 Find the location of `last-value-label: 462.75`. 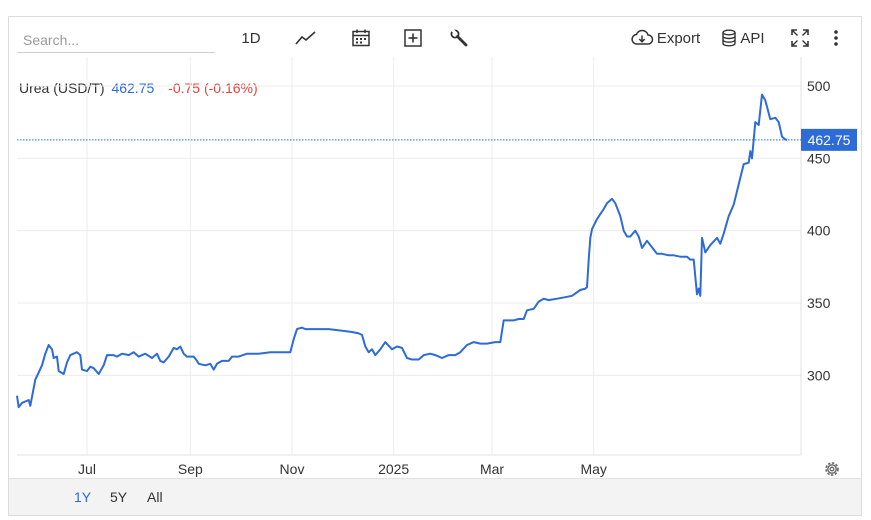

last-value-label: 462.75 is located at coordinates (829, 140).